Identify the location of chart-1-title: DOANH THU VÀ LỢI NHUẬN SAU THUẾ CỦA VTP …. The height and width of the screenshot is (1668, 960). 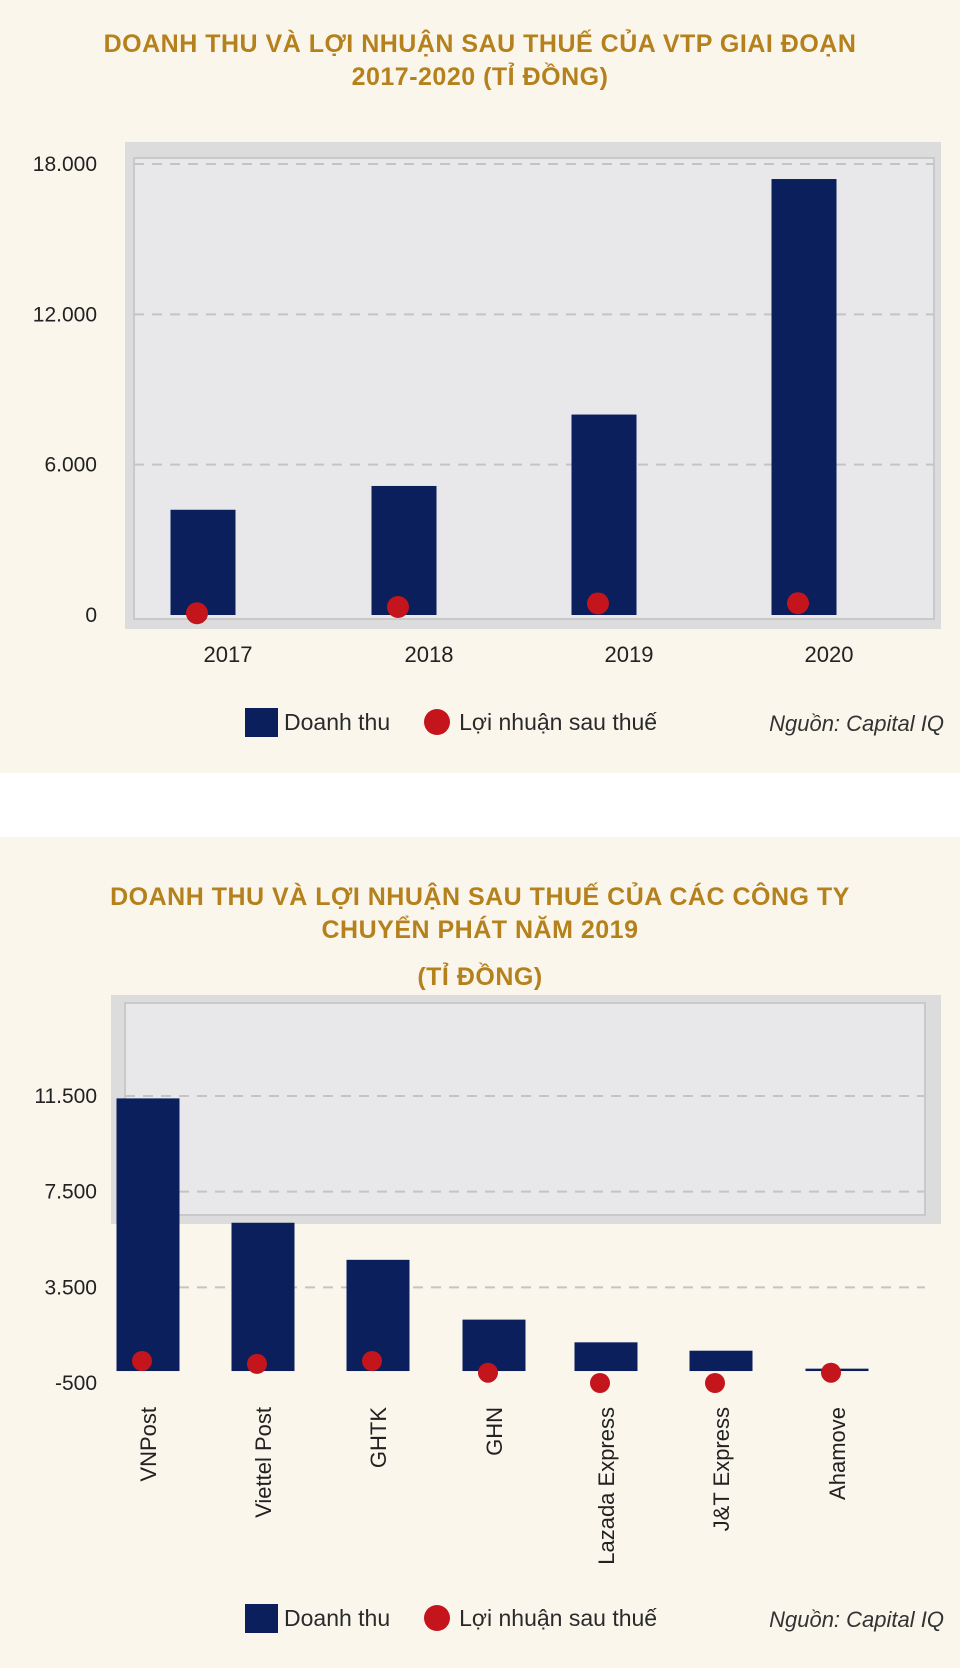
(480, 61).